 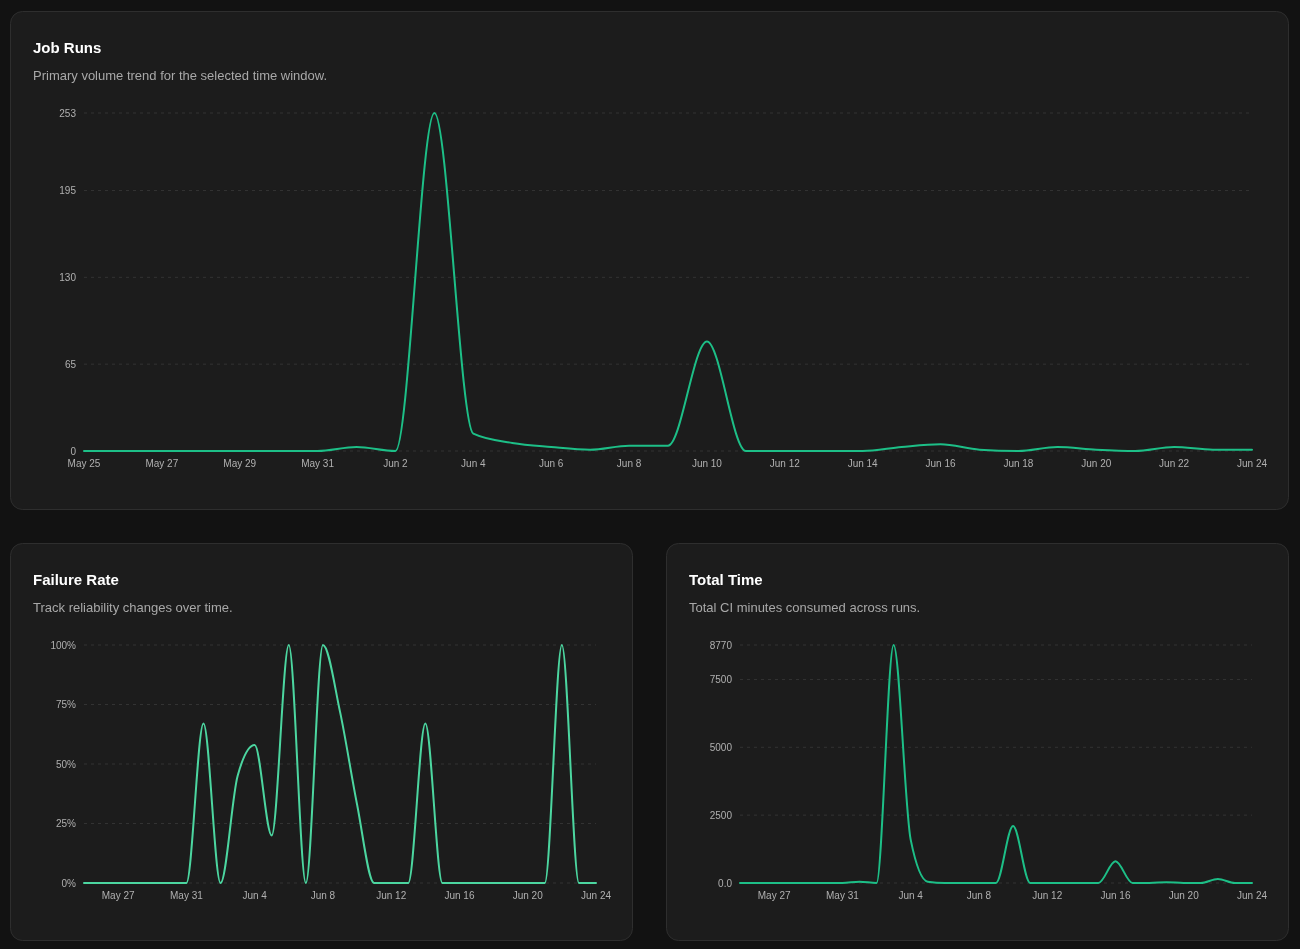 I want to click on y-tick-label: 0.0, so click(x=725, y=883).